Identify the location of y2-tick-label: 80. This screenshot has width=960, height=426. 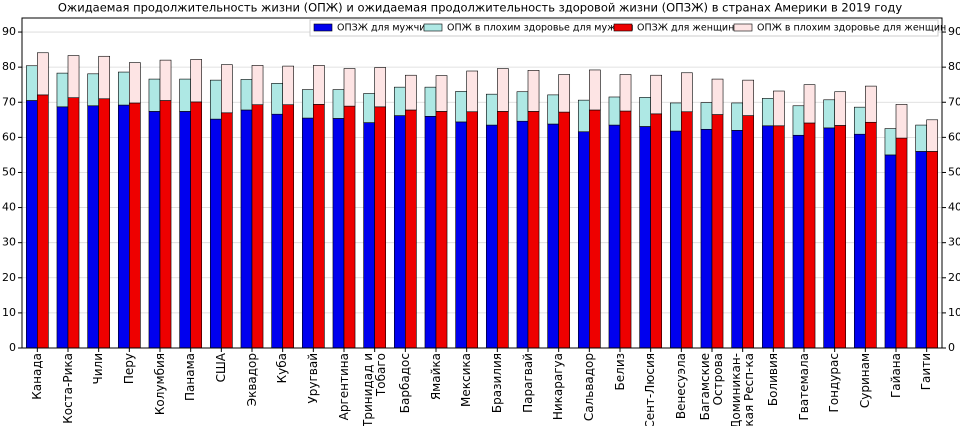
(954, 66).